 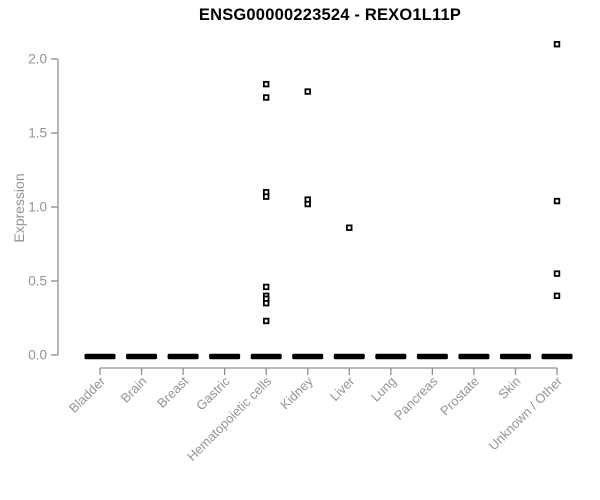 I want to click on y-tick-label: 1.5, so click(x=37, y=133).